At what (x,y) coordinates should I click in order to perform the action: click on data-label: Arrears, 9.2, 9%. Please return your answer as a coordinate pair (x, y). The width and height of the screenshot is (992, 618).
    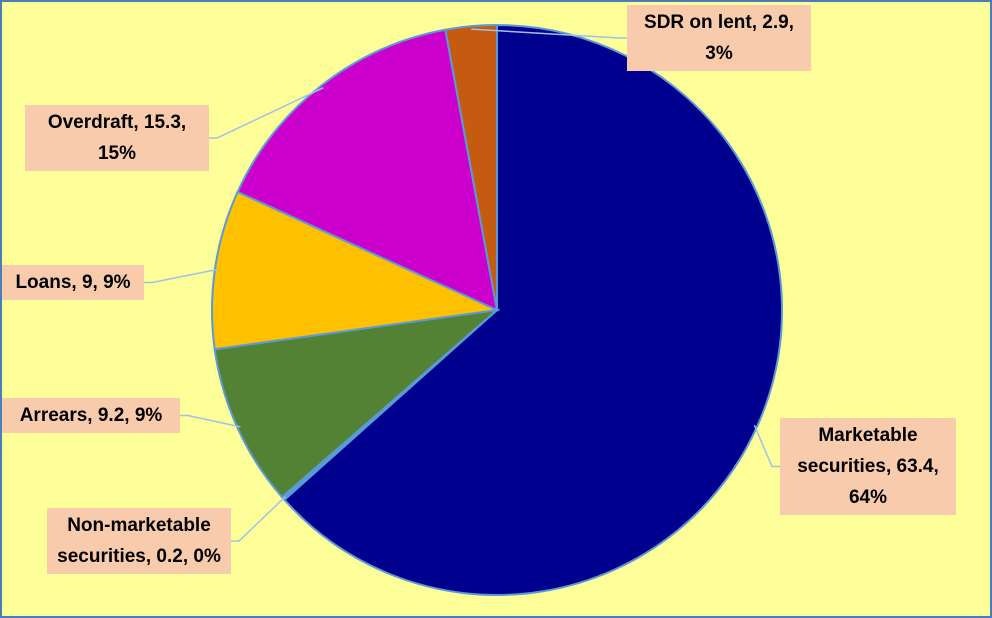
    Looking at the image, I should click on (91, 415).